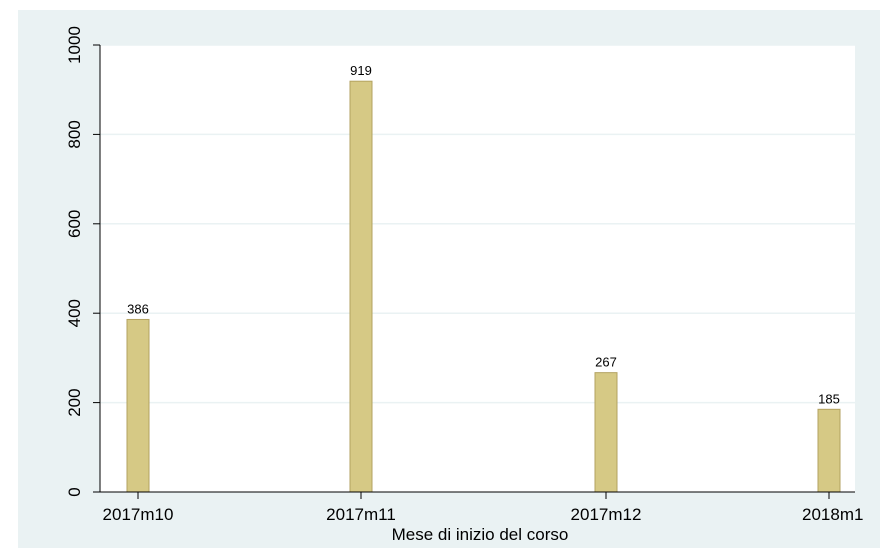 Image resolution: width=880 pixels, height=559 pixels. Describe the element at coordinates (138, 308) in the screenshot. I see `data-label-2017m10: 386` at that location.